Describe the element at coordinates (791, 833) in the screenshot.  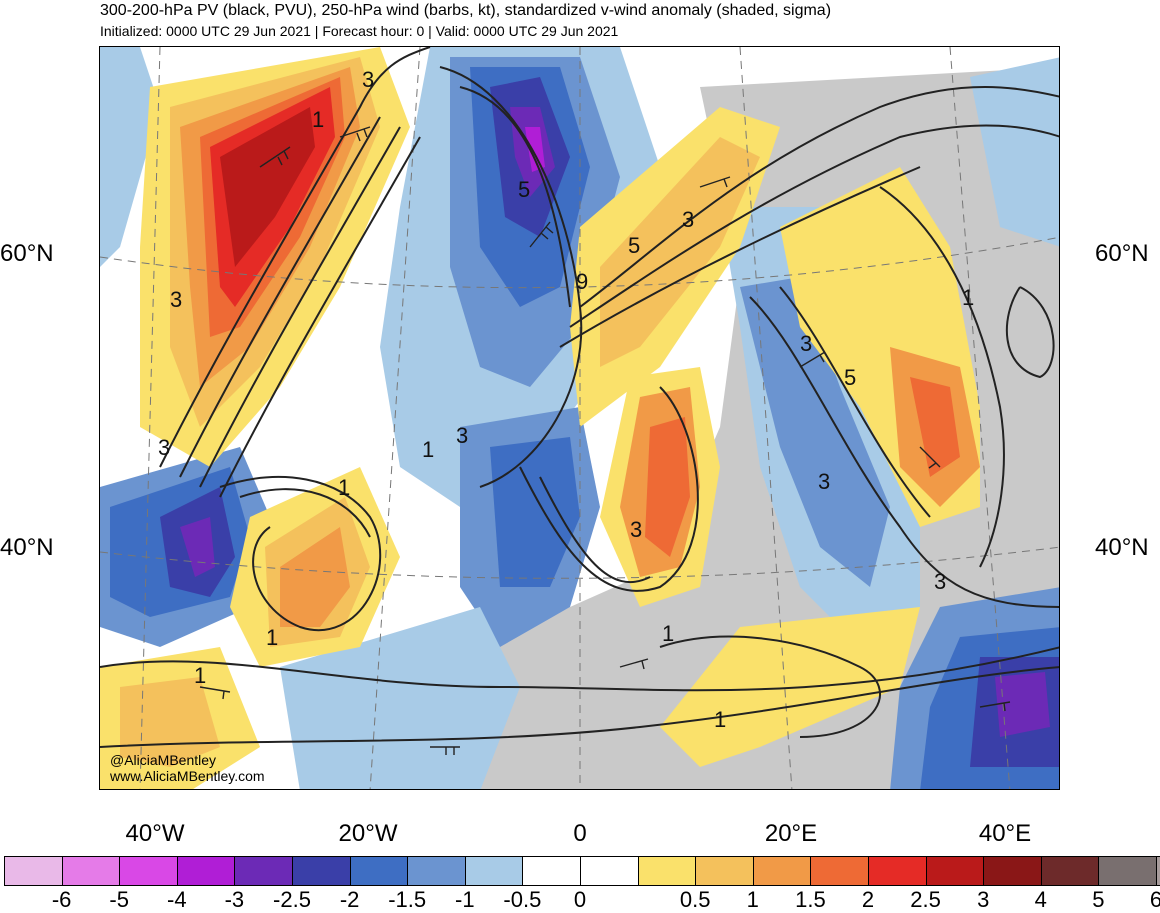
I see `lon-label-20e: 20°E` at that location.